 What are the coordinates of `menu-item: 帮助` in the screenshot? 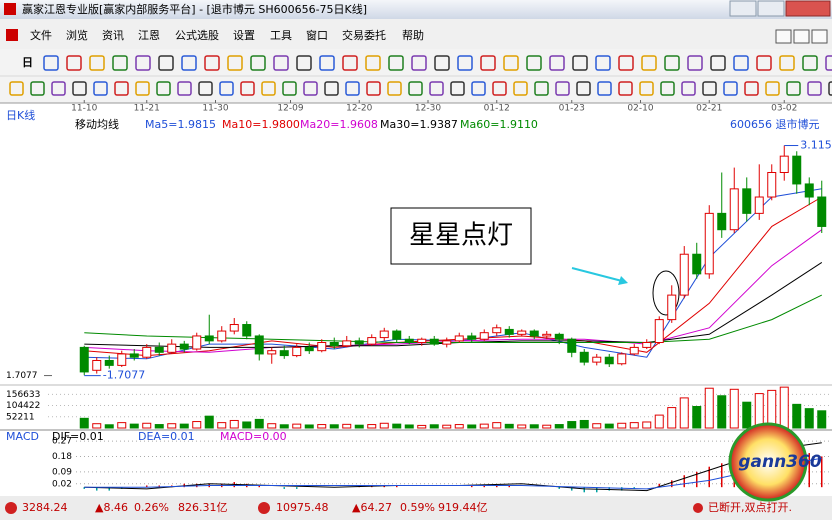 It's located at (413, 35).